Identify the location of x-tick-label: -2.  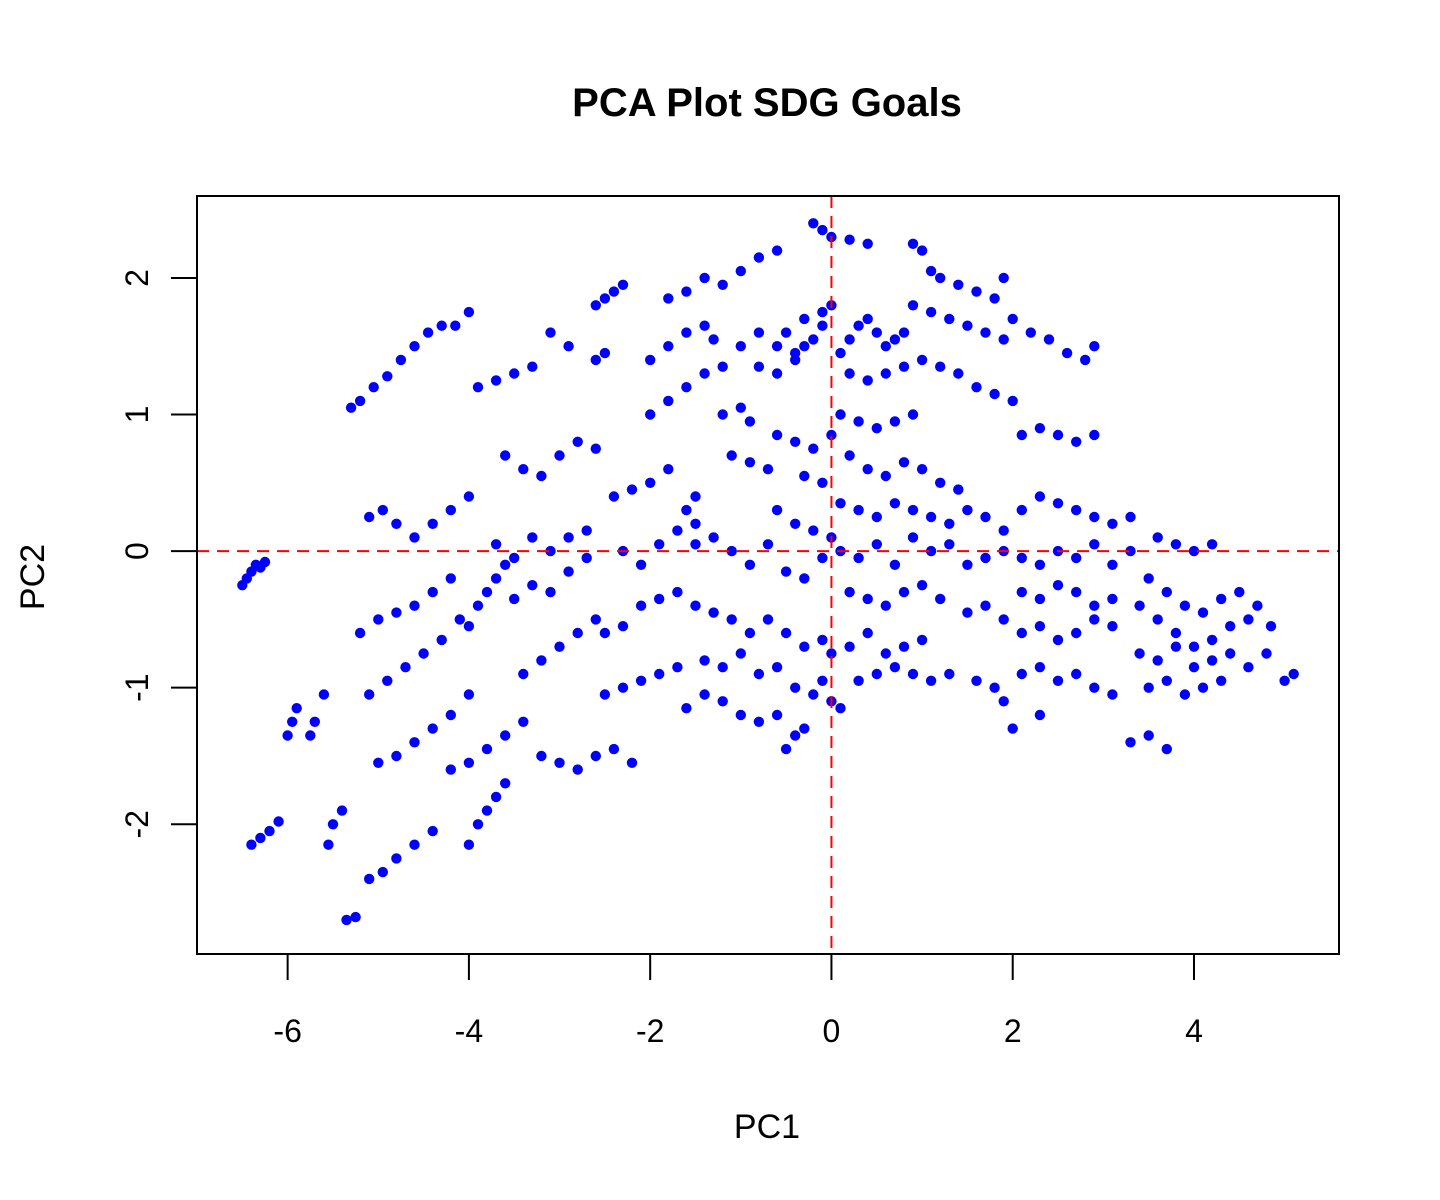
(650, 1031).